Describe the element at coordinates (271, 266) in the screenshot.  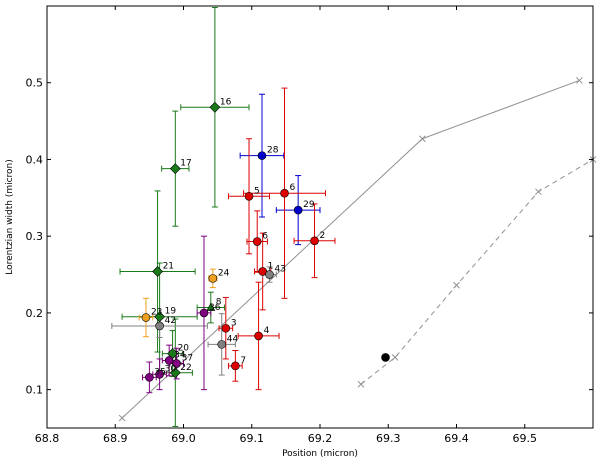
I see `point-label: 1` at that location.